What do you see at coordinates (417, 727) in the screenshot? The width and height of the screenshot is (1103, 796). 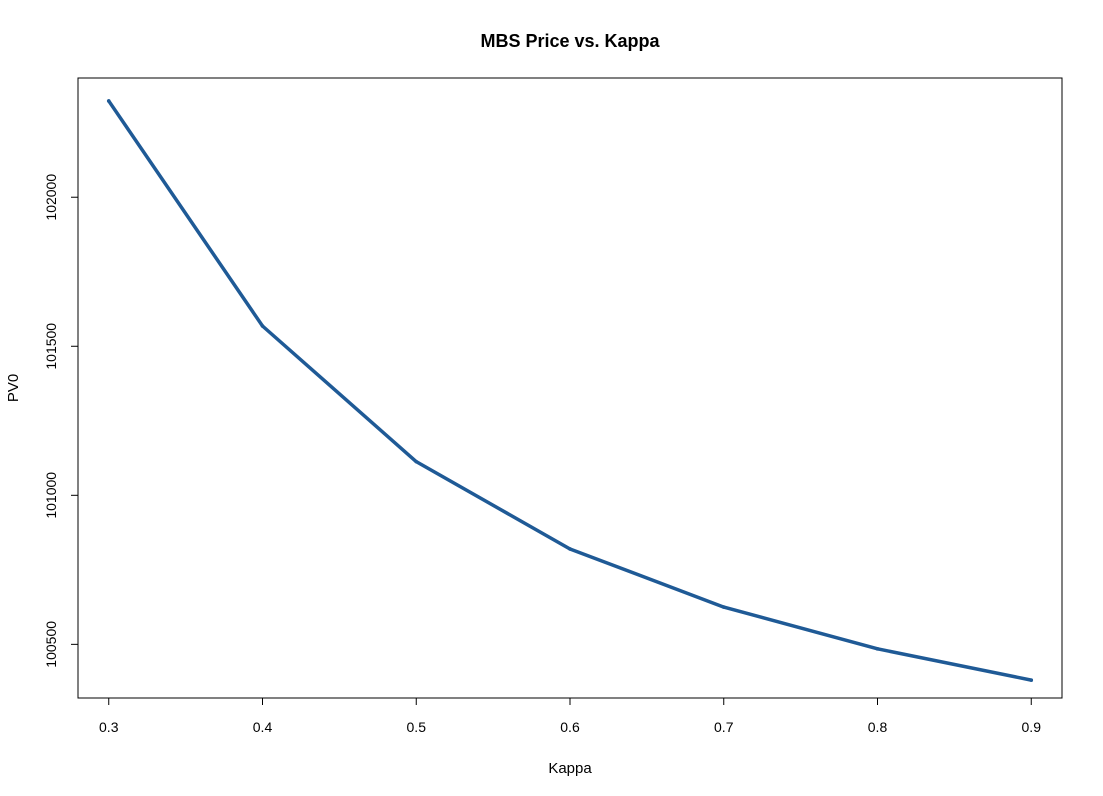 I see `x-tick-label: 0.5` at bounding box center [417, 727].